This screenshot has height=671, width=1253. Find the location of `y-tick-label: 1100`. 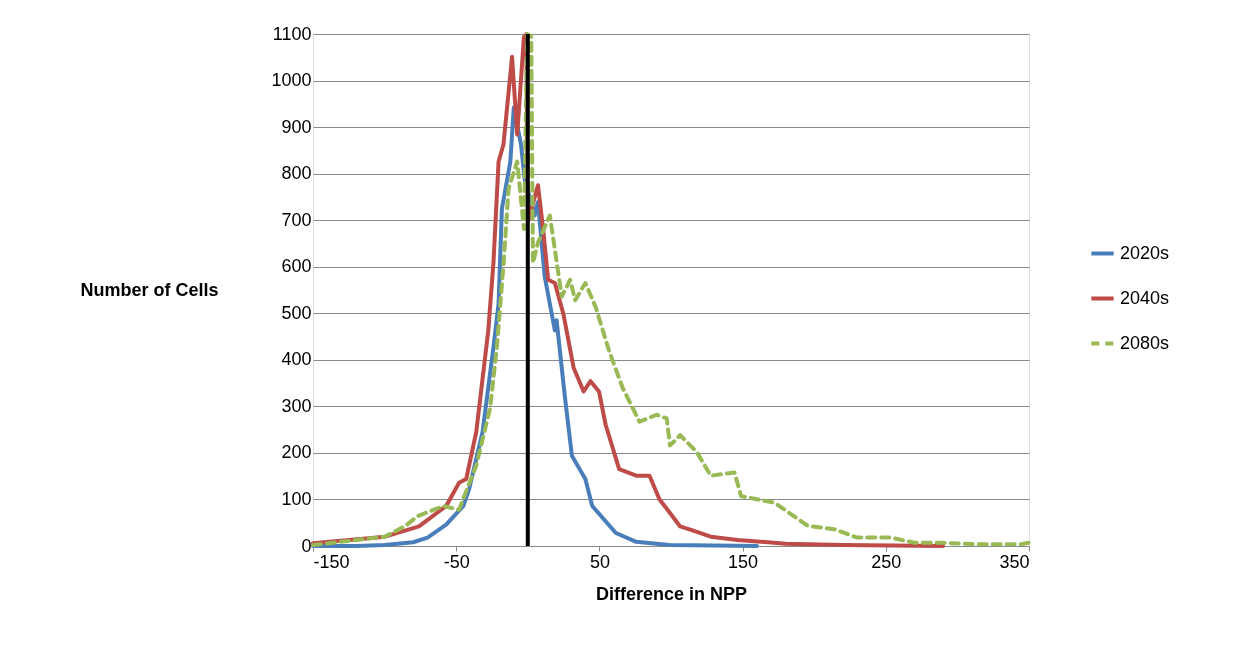

y-tick-label: 1100 is located at coordinates (292, 33).